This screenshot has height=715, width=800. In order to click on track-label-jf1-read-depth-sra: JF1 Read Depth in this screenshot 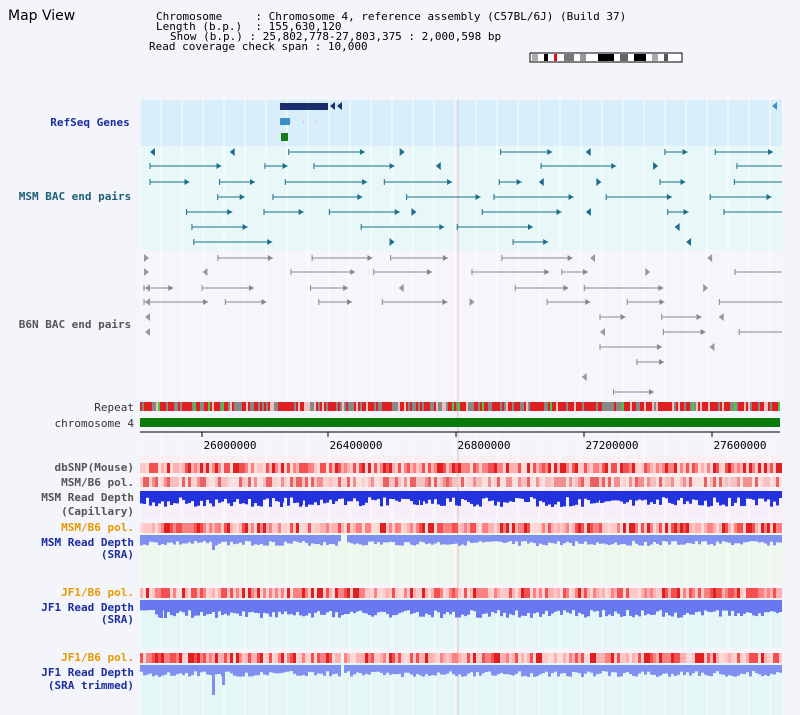, I will do `click(87, 607)`.